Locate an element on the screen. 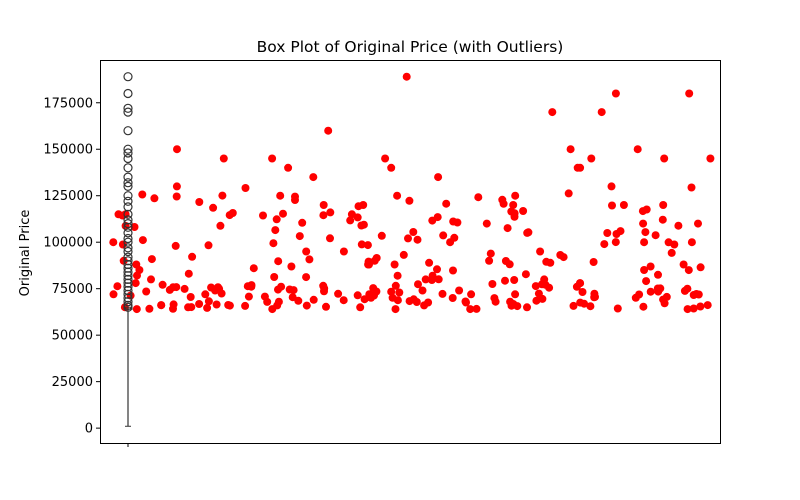 Image resolution: width=800 pixels, height=500 pixels. y-axis: 0 25000 50000 75000 100000 125000 150000 175000 is located at coordinates (71, 266).